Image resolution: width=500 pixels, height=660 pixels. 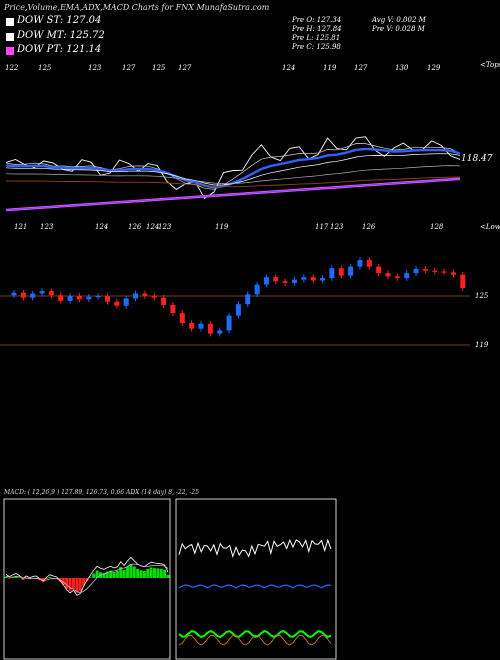 What do you see at coordinates (482, 345) in the screenshot?
I see `price-level-119: 119` at bounding box center [482, 345].